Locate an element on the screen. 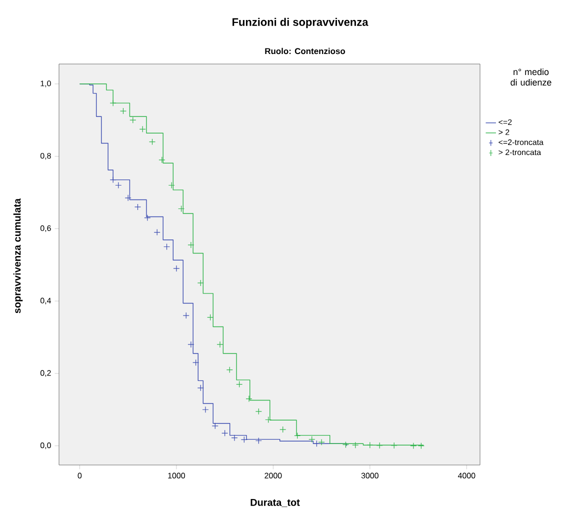 Image resolution: width=579 pixels, height=513 pixels. y-axis-title: sopravvivenza cumulata is located at coordinates (18, 256).